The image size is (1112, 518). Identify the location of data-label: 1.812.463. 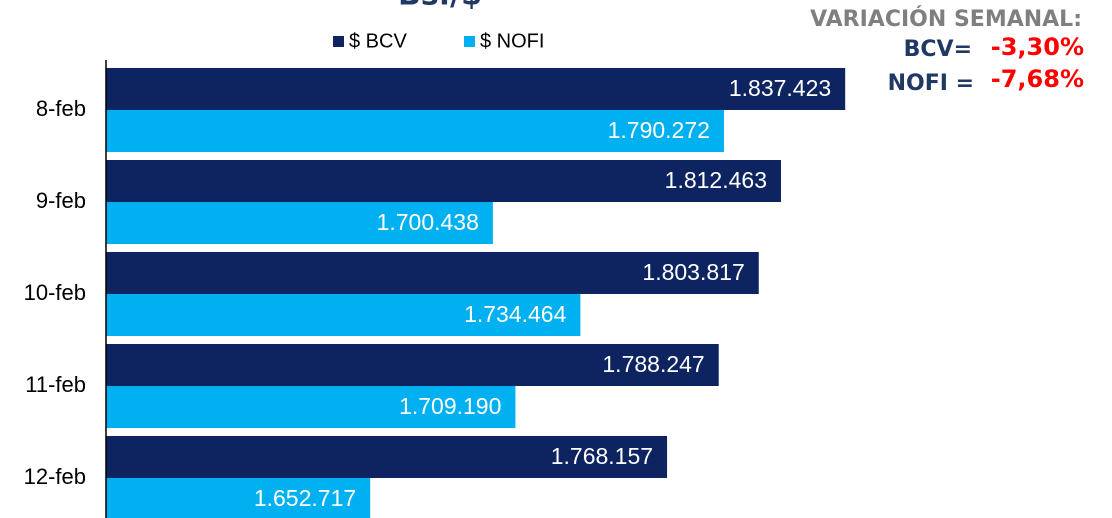
(716, 180).